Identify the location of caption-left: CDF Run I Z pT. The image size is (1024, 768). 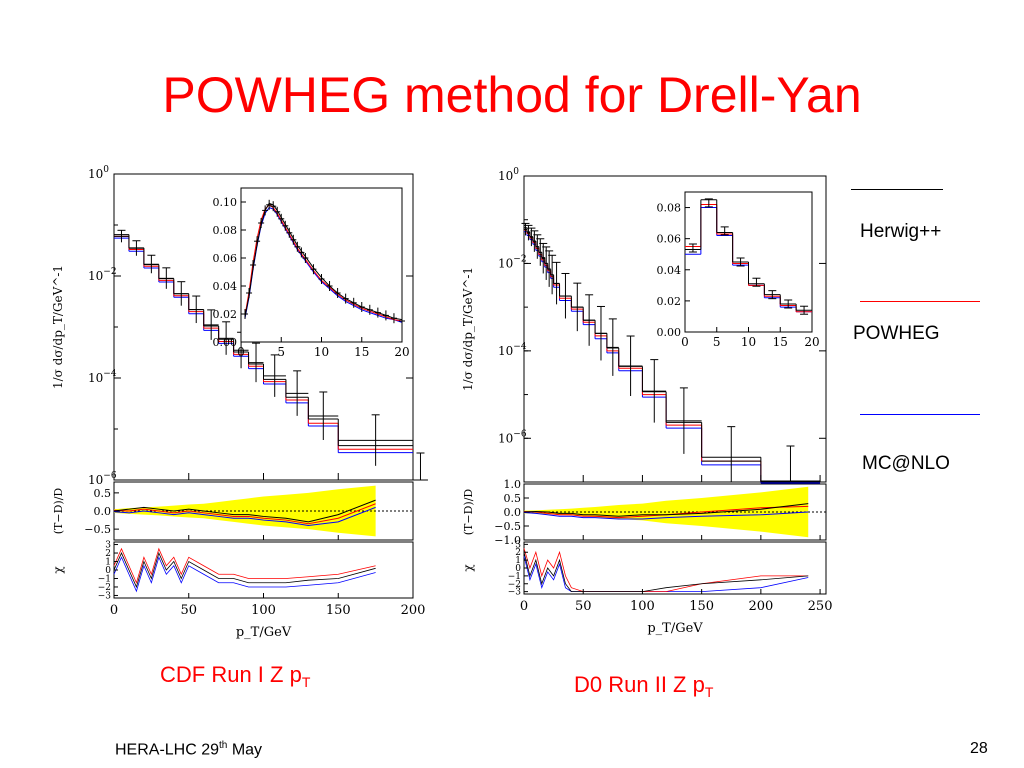
(235, 676).